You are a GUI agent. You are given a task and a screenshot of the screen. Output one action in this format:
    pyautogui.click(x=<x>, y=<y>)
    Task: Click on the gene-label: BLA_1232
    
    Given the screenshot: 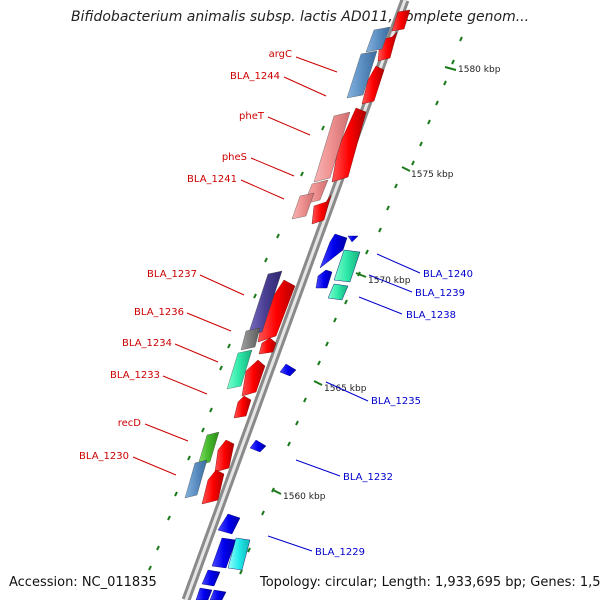 What is the action you would take?
    pyautogui.click(x=368, y=477)
    